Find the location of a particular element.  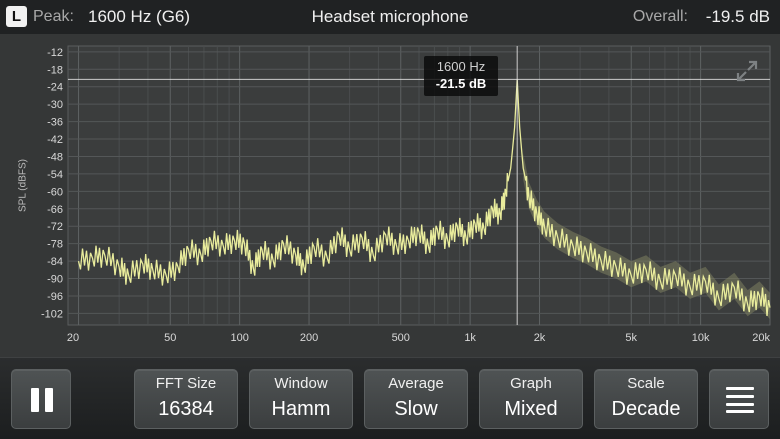

y-axis-title: SPL (dBFS) is located at coordinates (23, 185).